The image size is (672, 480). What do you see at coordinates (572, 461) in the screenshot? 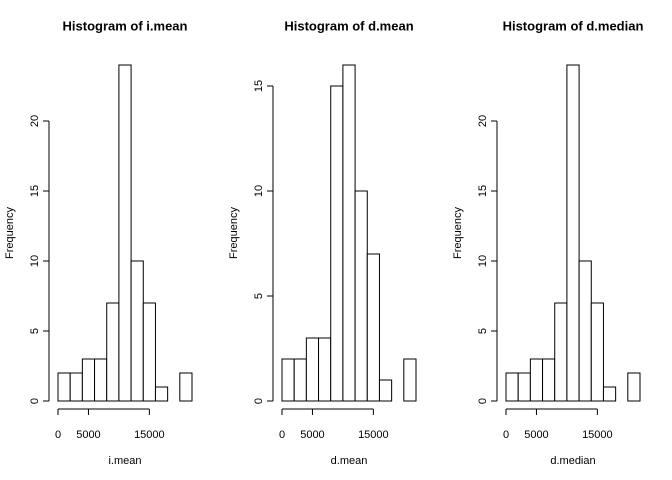
I see `x-axis-label: d.median` at bounding box center [572, 461].